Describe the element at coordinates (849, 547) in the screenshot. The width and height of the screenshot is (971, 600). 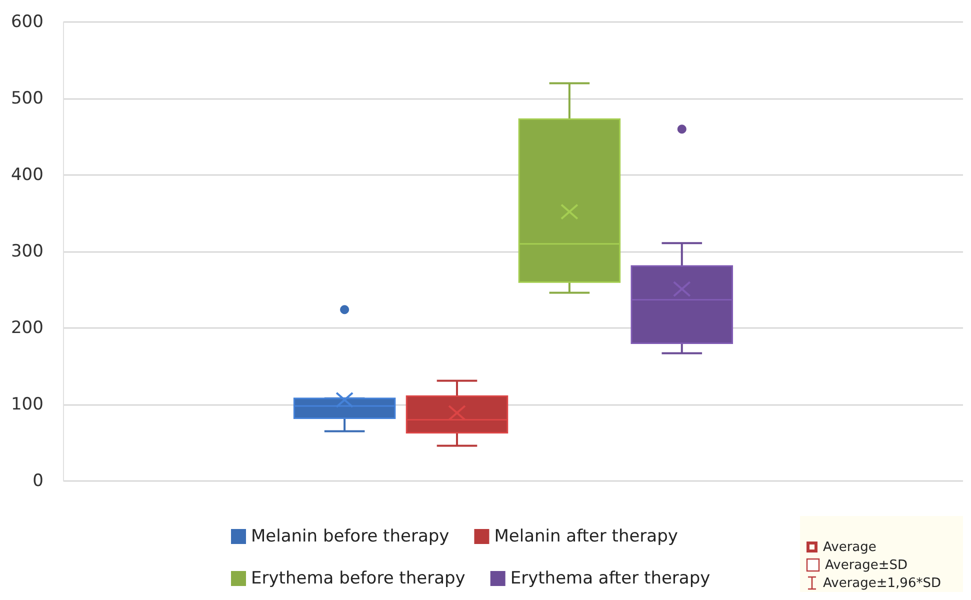
I see `text: Average` at that location.